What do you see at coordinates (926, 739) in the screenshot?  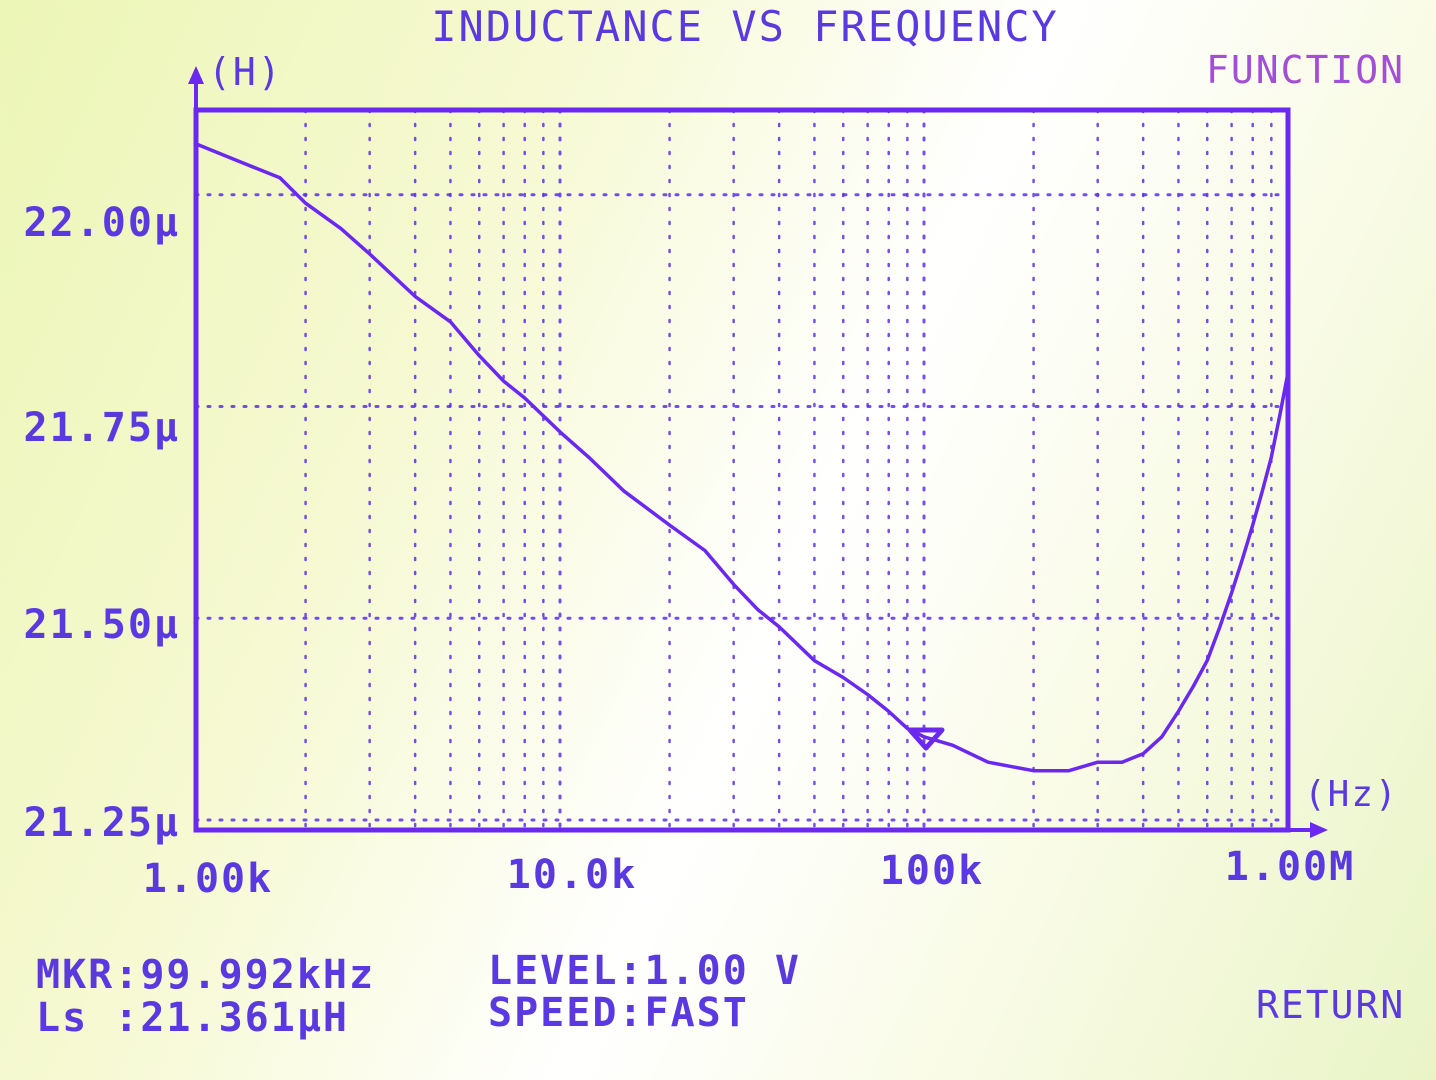 I see `marker-triangle-icon` at bounding box center [926, 739].